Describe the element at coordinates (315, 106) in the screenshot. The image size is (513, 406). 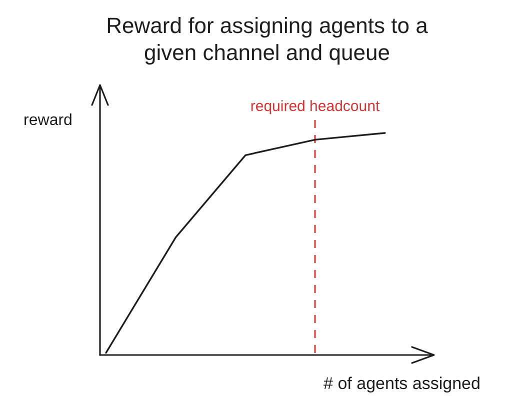
I see `text: required headcount` at that location.